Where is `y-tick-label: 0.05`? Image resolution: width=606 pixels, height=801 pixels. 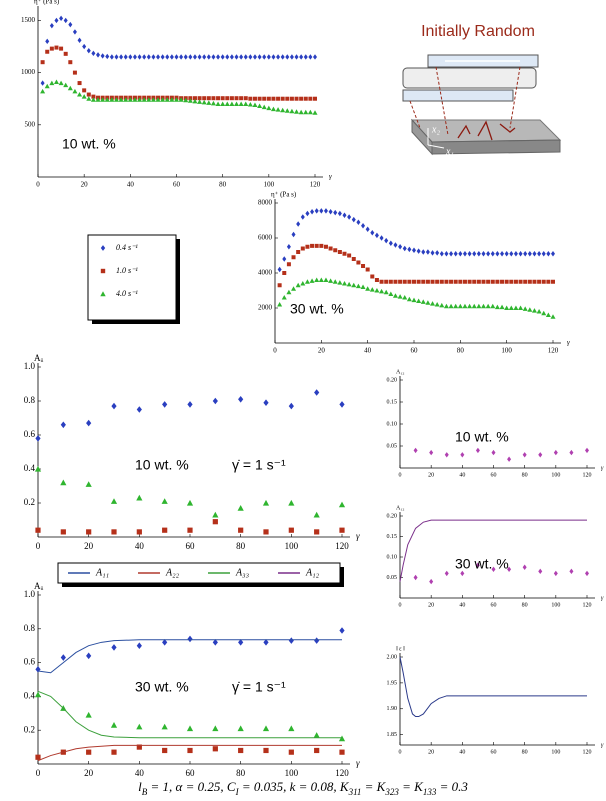
y-tick-label: 0.05 is located at coordinates (392, 446).